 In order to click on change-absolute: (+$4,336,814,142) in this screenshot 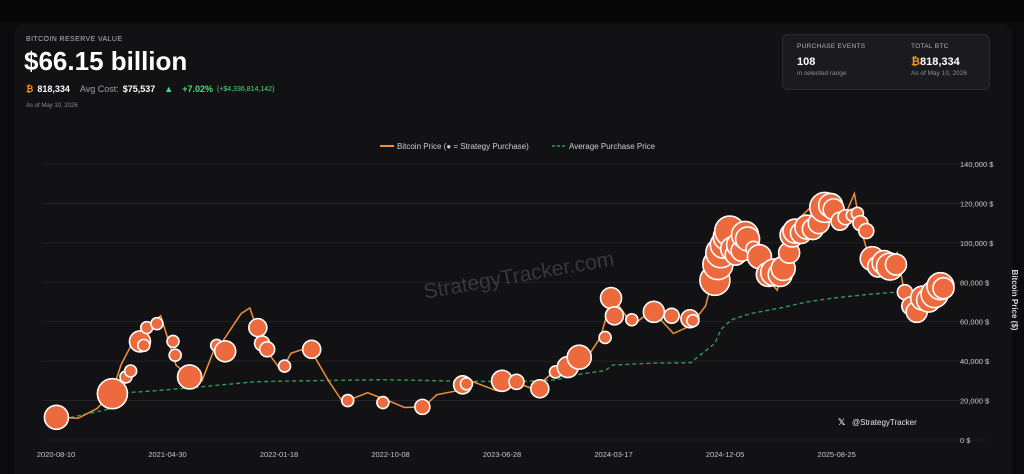, I will do `click(246, 89)`.